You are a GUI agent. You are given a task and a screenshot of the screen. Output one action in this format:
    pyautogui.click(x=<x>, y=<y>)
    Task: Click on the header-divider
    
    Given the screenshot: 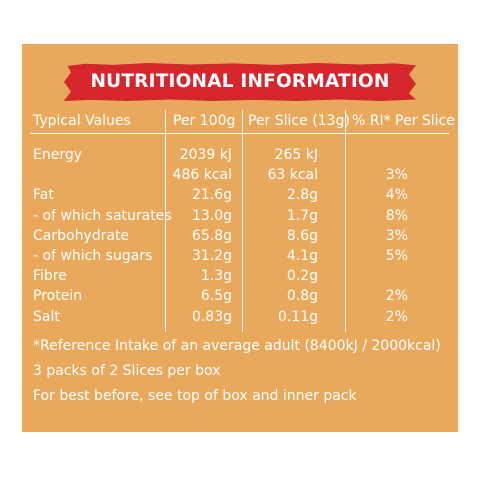 What is the action you would take?
    pyautogui.click(x=239, y=133)
    